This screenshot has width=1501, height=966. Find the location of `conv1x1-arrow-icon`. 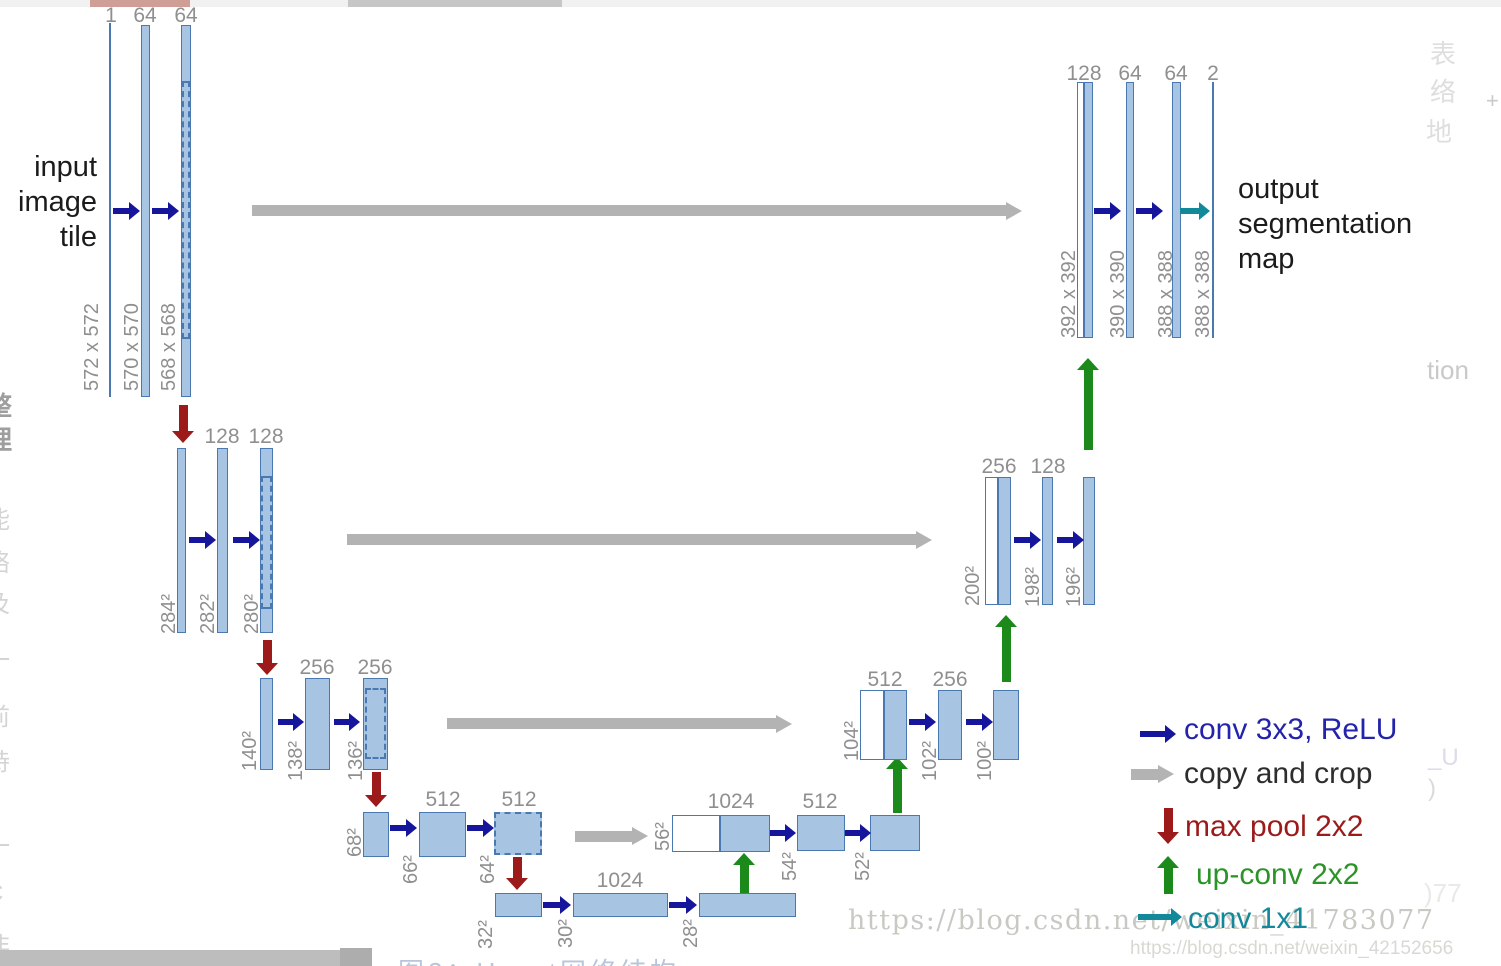

conv1x1-arrow-icon is located at coordinates (1195, 210).